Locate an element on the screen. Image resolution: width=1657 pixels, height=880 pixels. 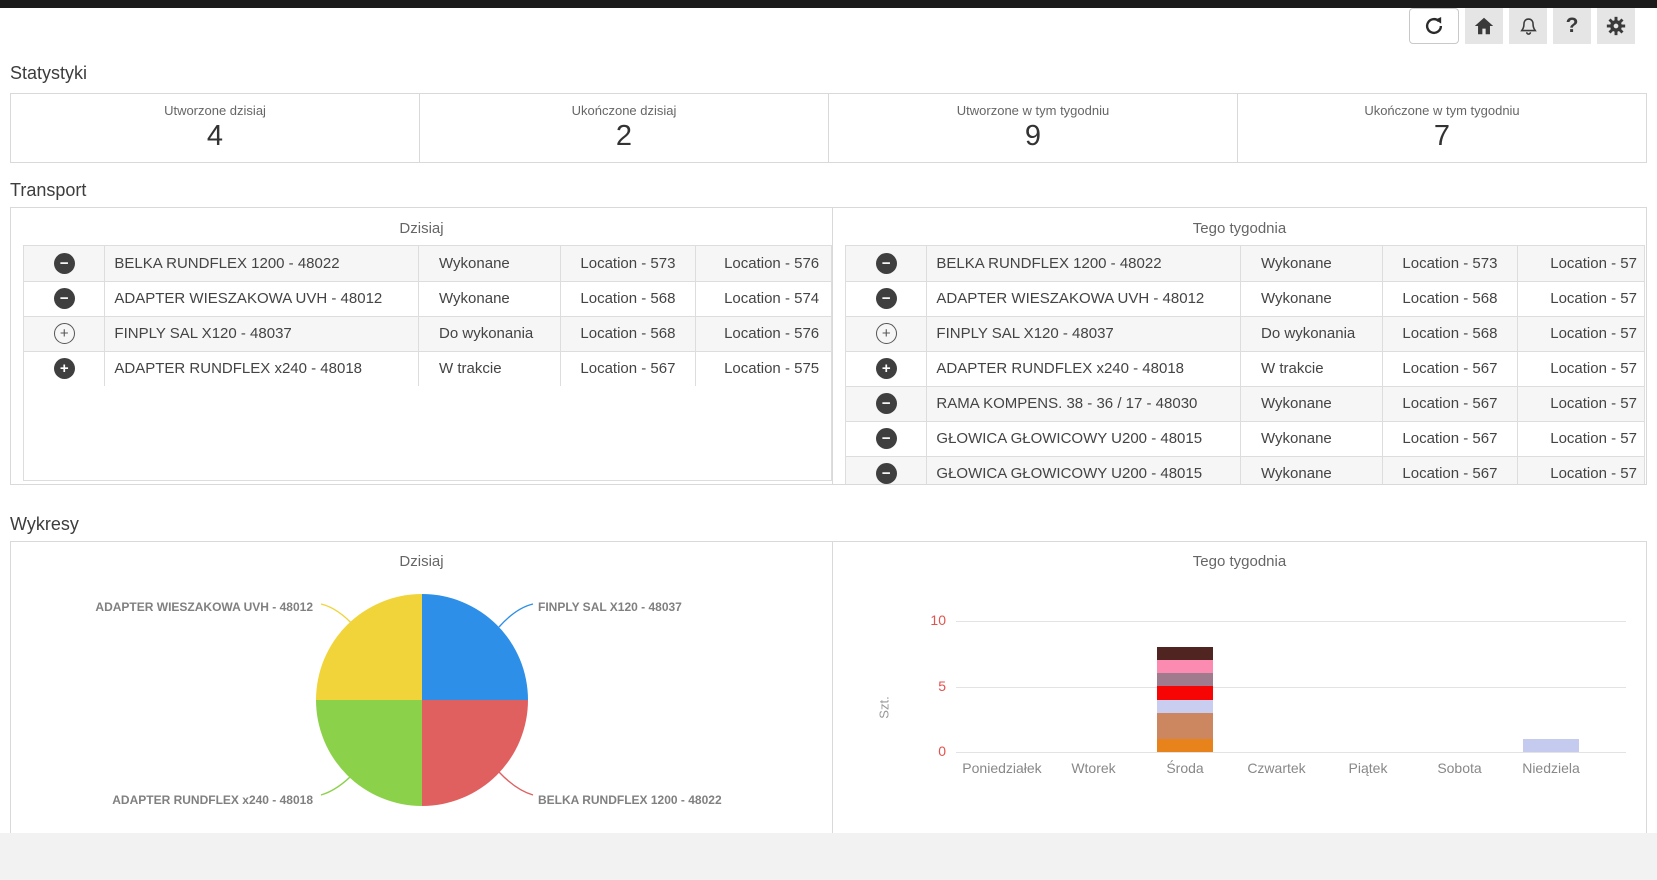
stat-label: Ukończone dzisiaj is located at coordinates (624, 110).